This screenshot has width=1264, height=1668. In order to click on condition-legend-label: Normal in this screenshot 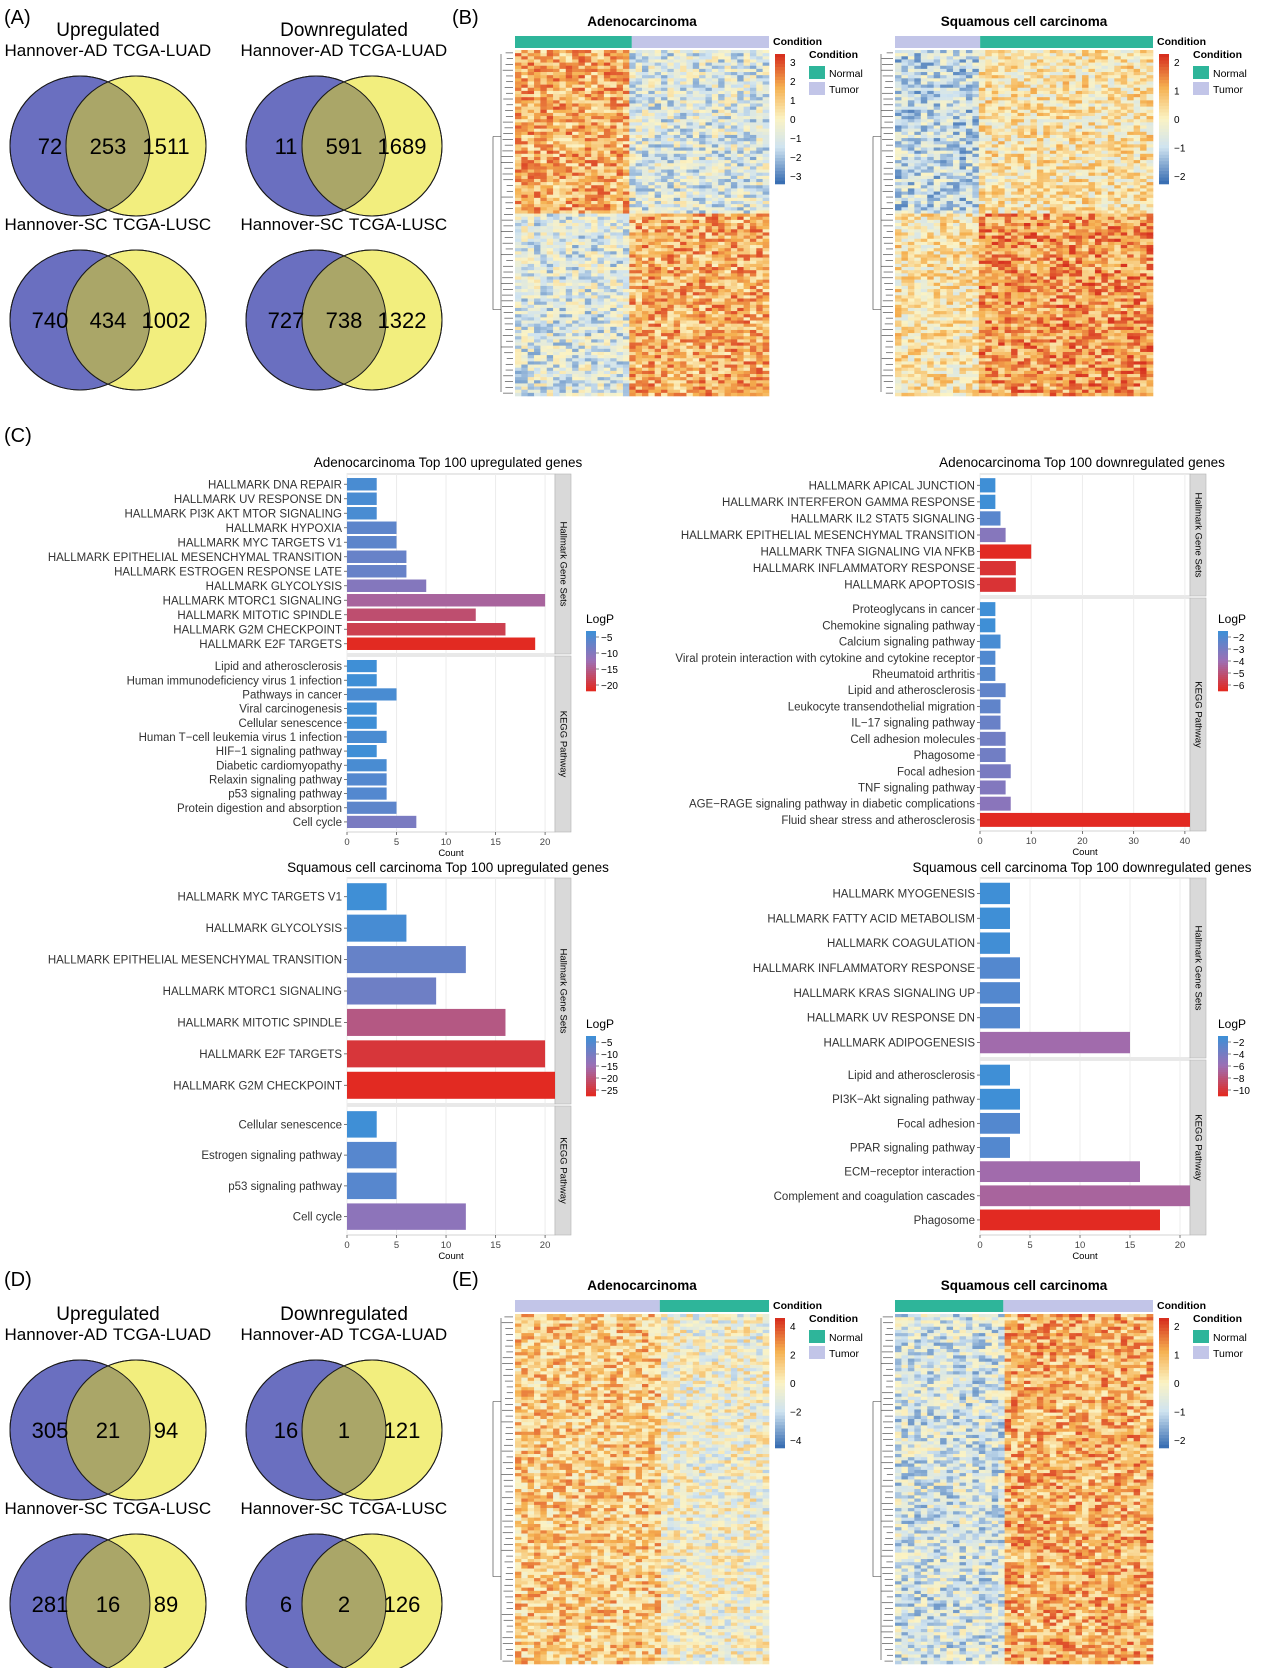, I will do `click(846, 74)`.